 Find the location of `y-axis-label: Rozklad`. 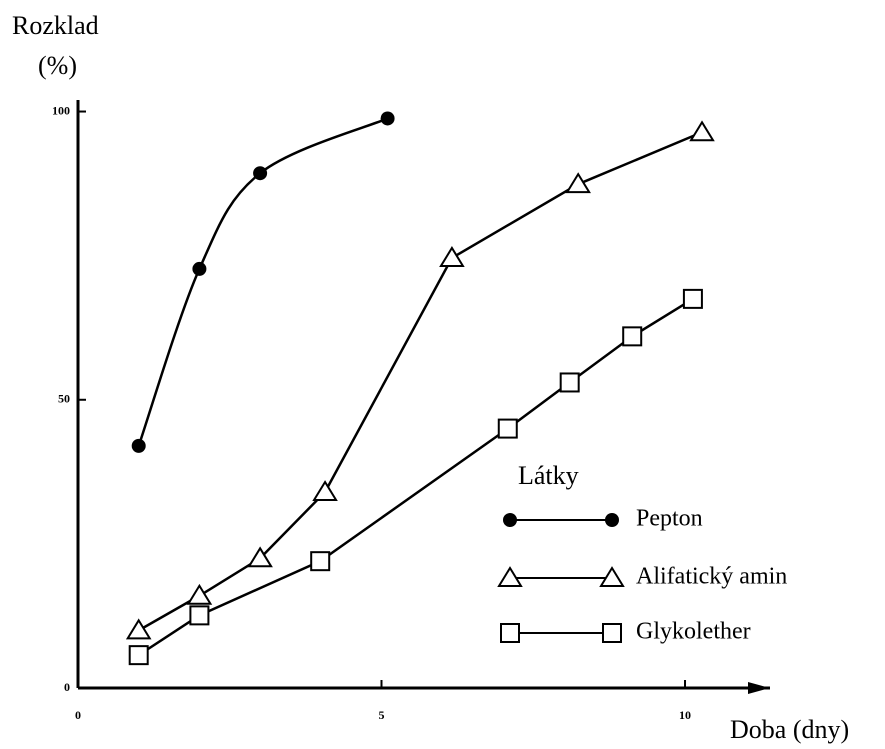

y-axis-label: Rozklad is located at coordinates (55, 25).